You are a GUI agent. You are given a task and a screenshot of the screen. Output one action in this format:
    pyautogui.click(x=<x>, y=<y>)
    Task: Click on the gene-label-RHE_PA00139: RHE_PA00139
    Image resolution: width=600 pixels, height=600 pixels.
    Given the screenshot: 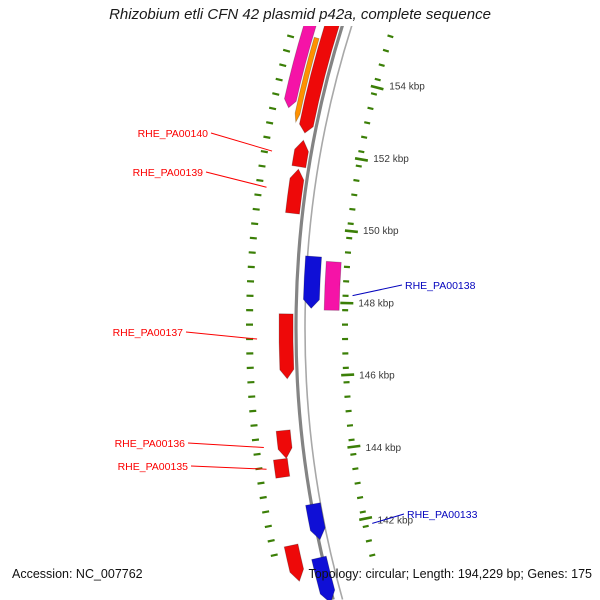 What is the action you would take?
    pyautogui.click(x=168, y=173)
    